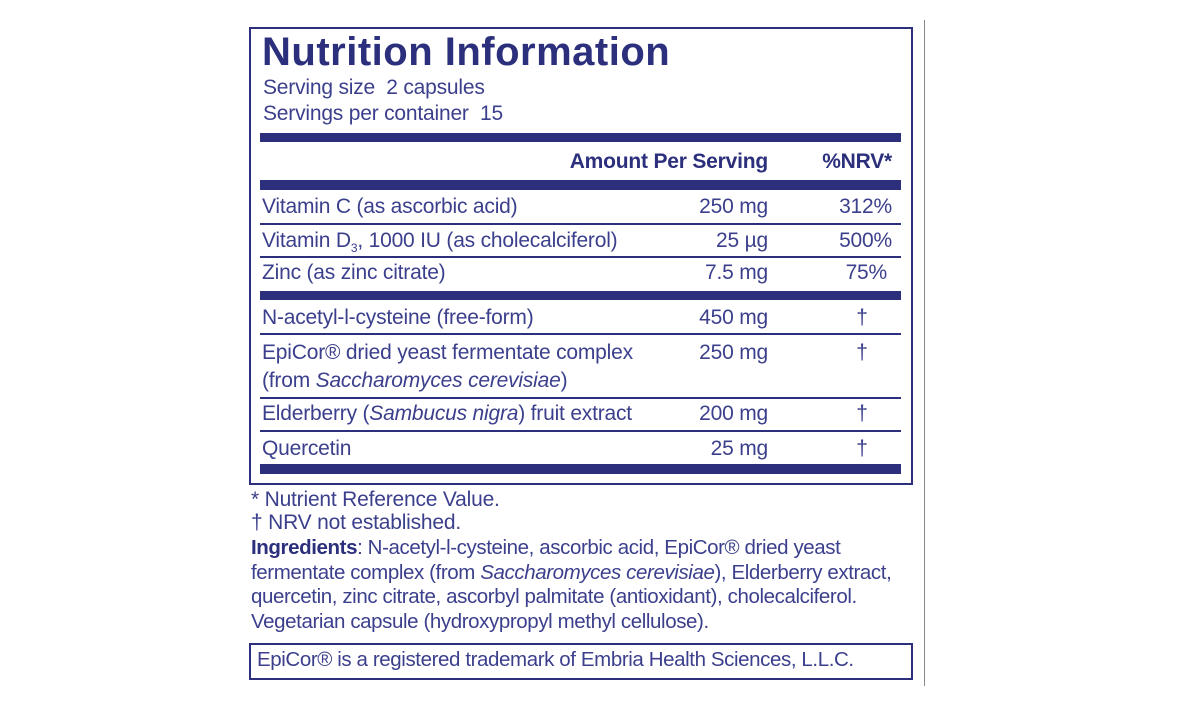 This screenshot has height=711, width=1185. I want to click on nutrient-name: Zinc (as zinc citrate), so click(354, 273).